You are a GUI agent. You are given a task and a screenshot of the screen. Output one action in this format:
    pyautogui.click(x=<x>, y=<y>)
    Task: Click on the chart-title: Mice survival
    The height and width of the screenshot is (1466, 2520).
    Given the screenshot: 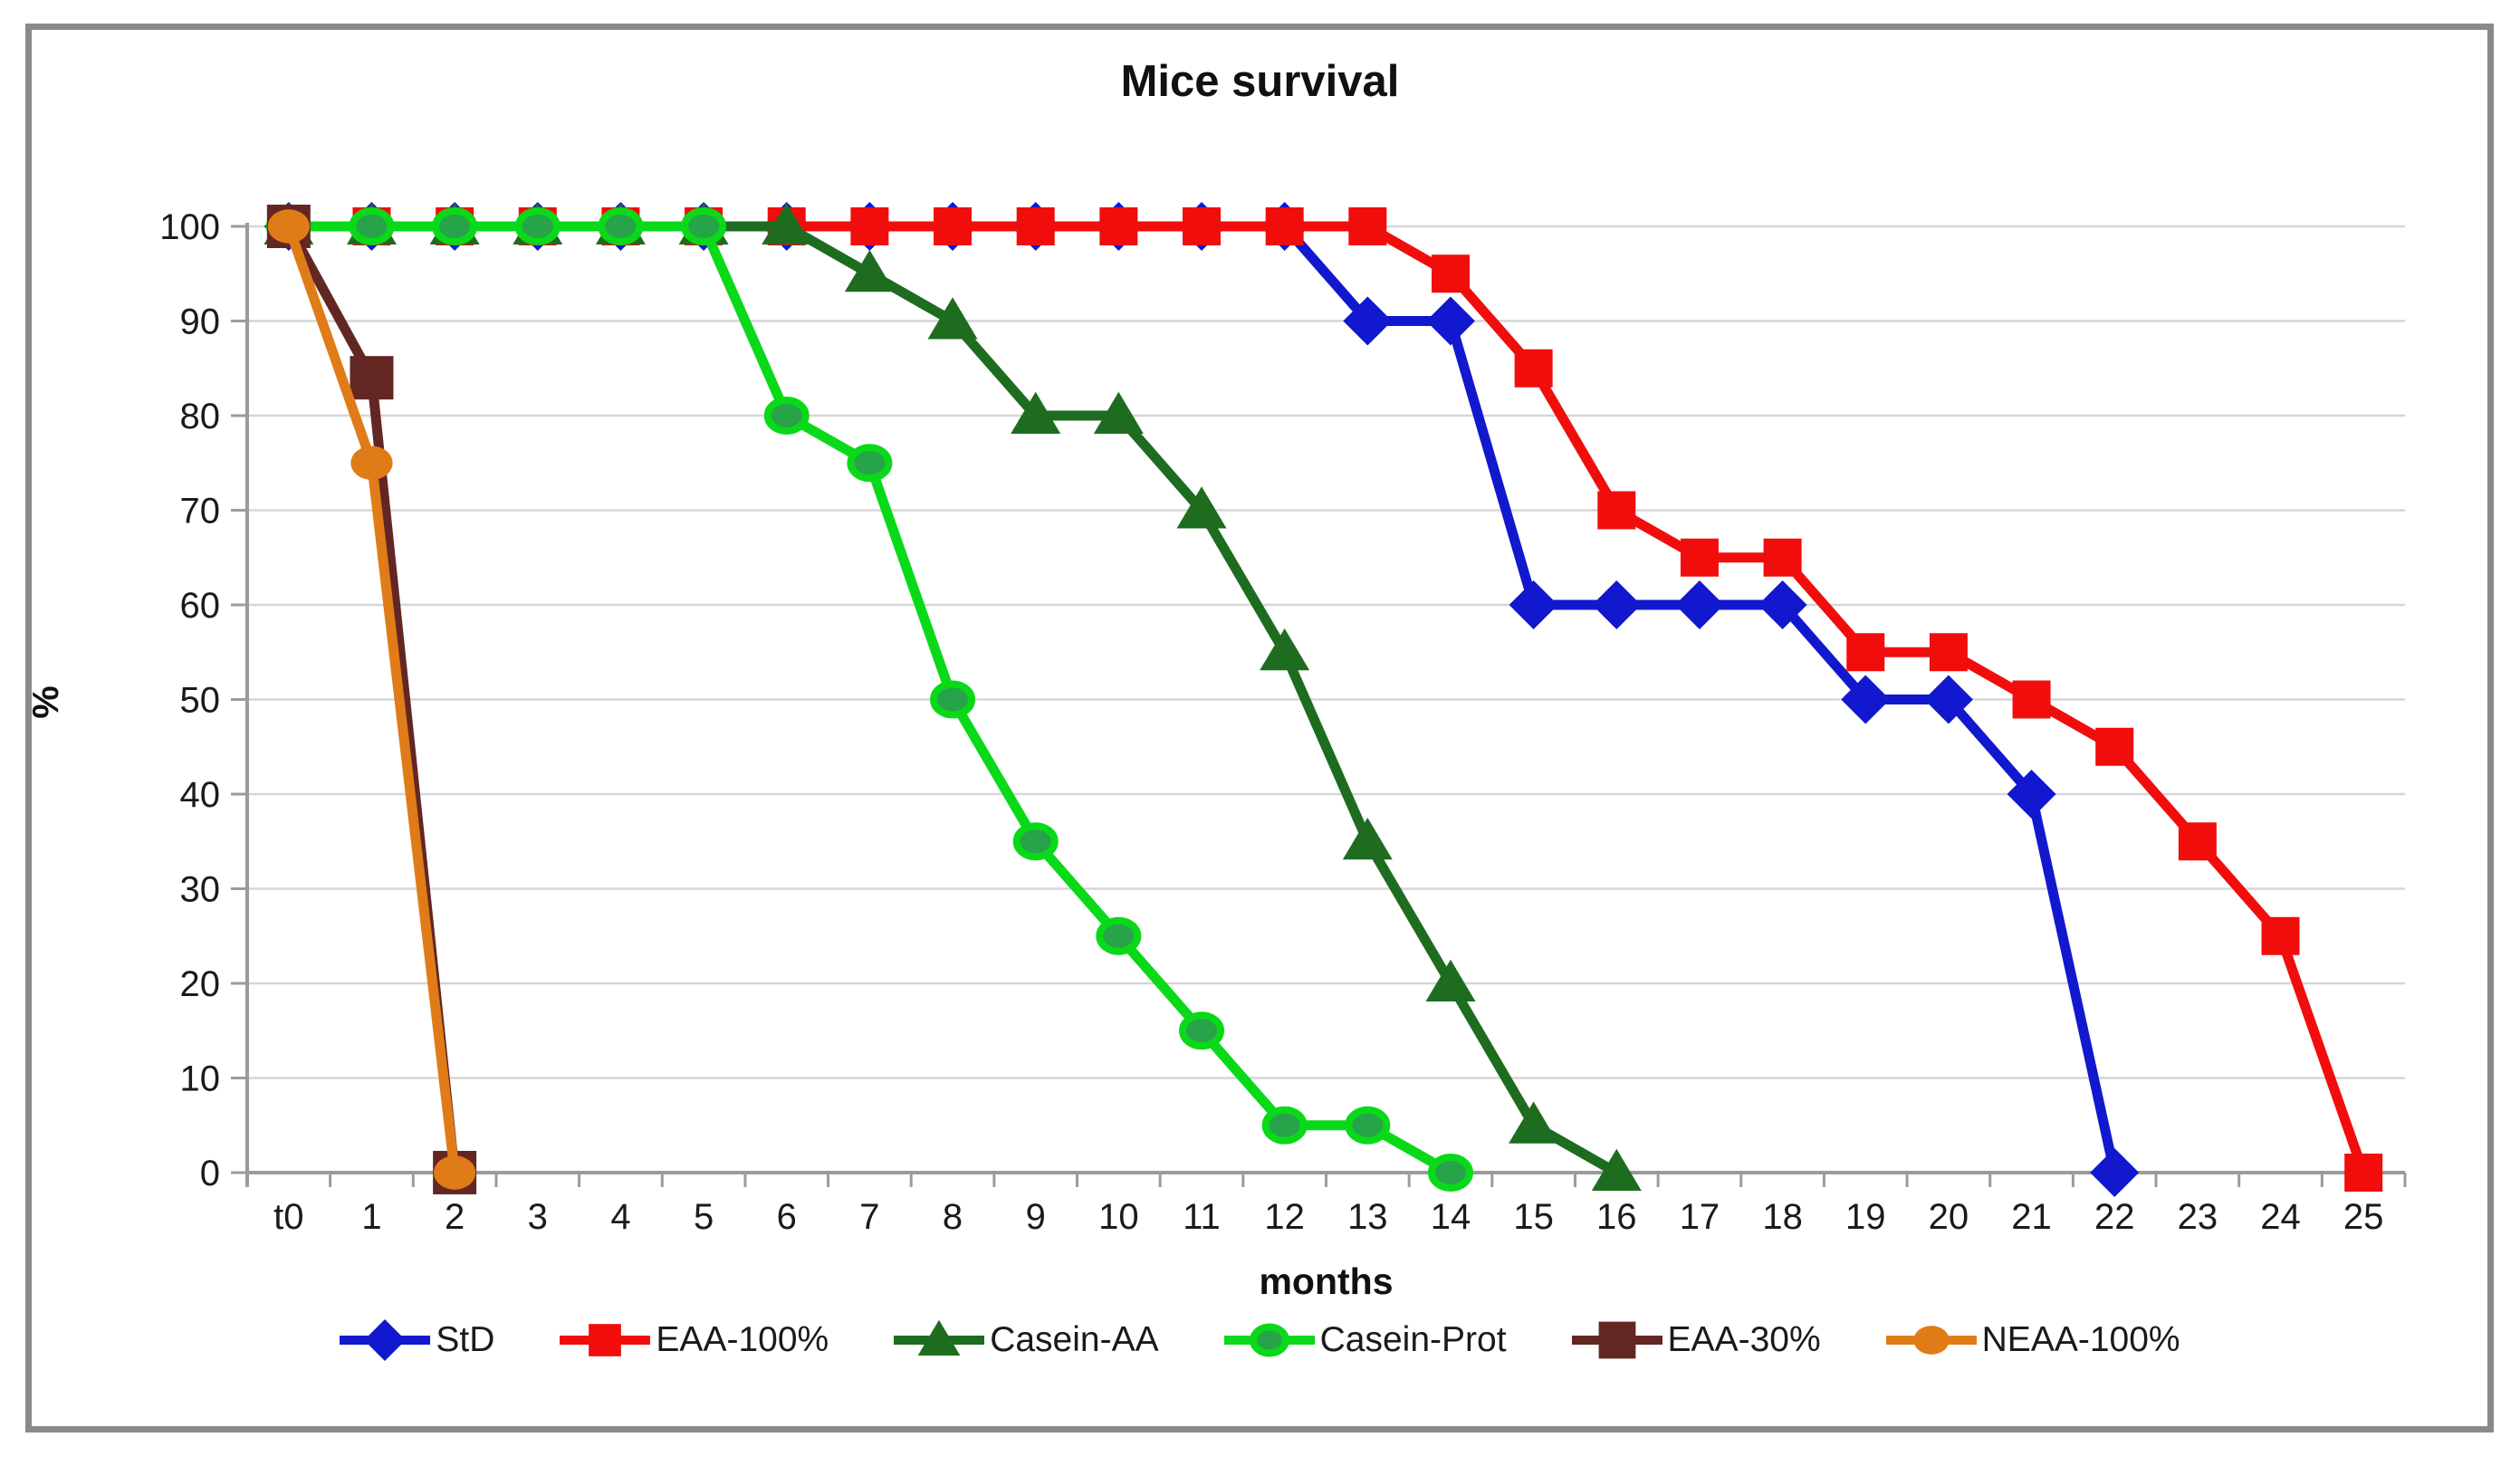 What is the action you would take?
    pyautogui.click(x=1260, y=81)
    